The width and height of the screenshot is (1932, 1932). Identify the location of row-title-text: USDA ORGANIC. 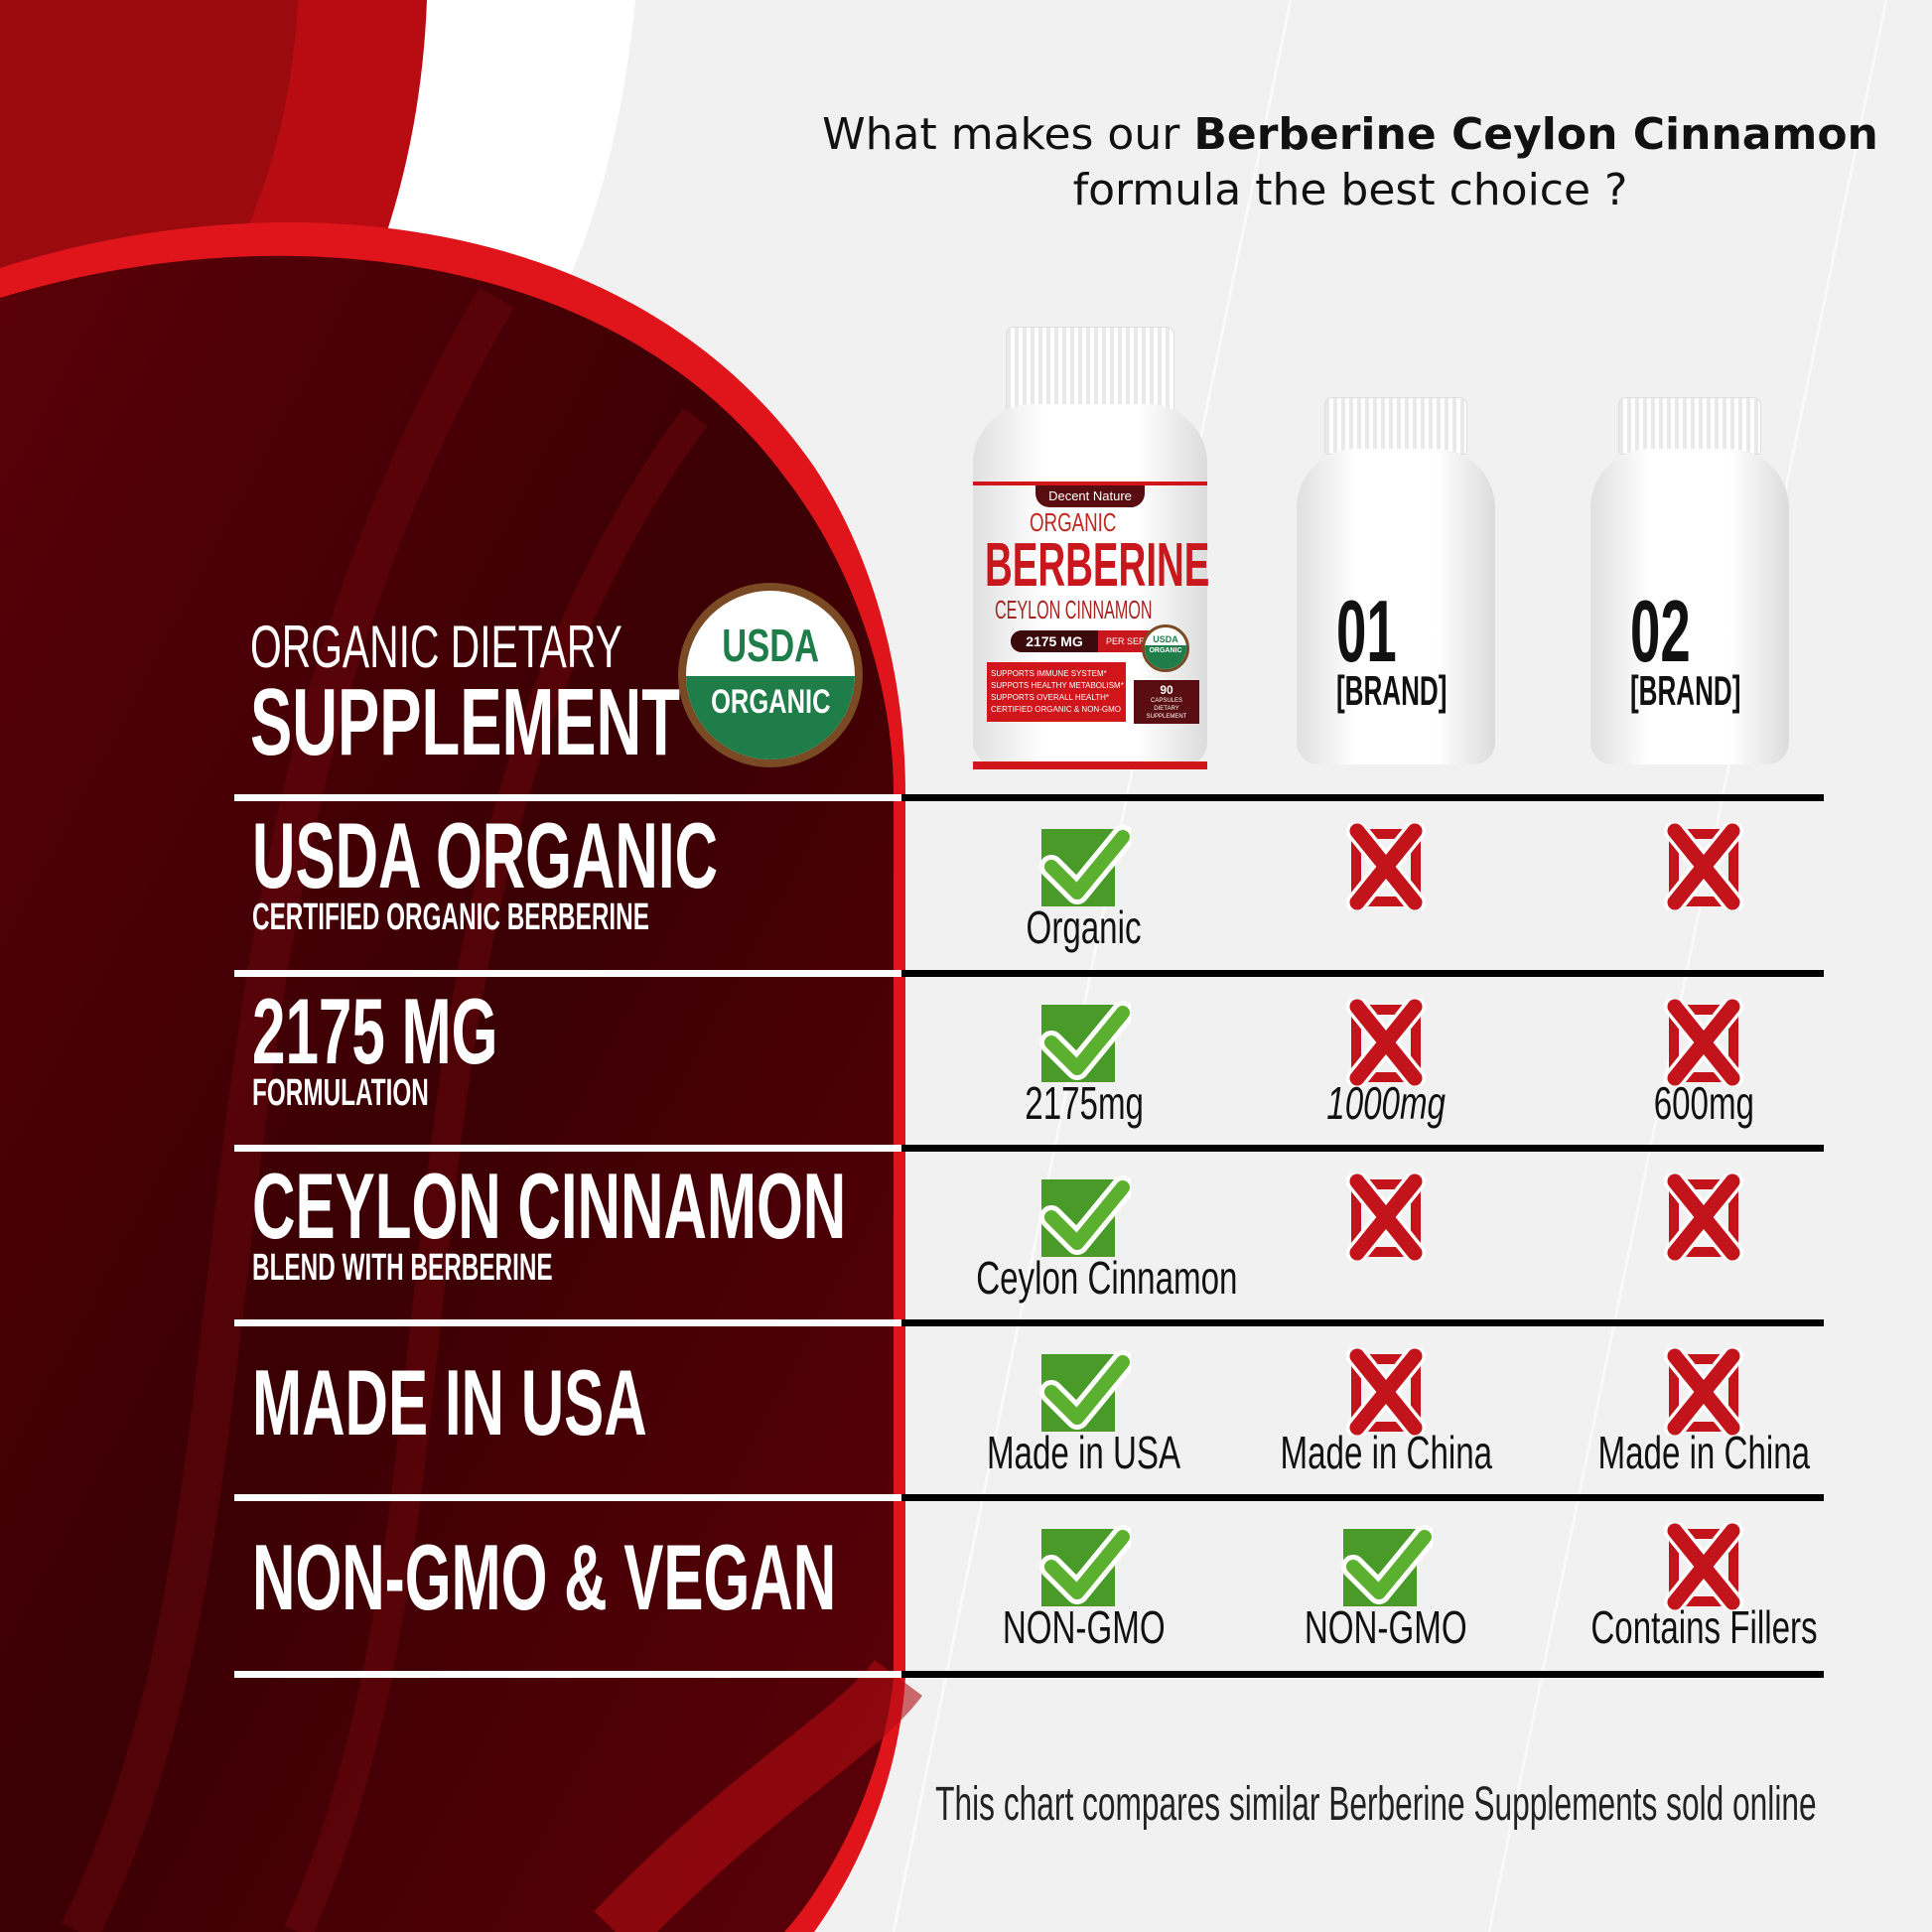
(486, 855).